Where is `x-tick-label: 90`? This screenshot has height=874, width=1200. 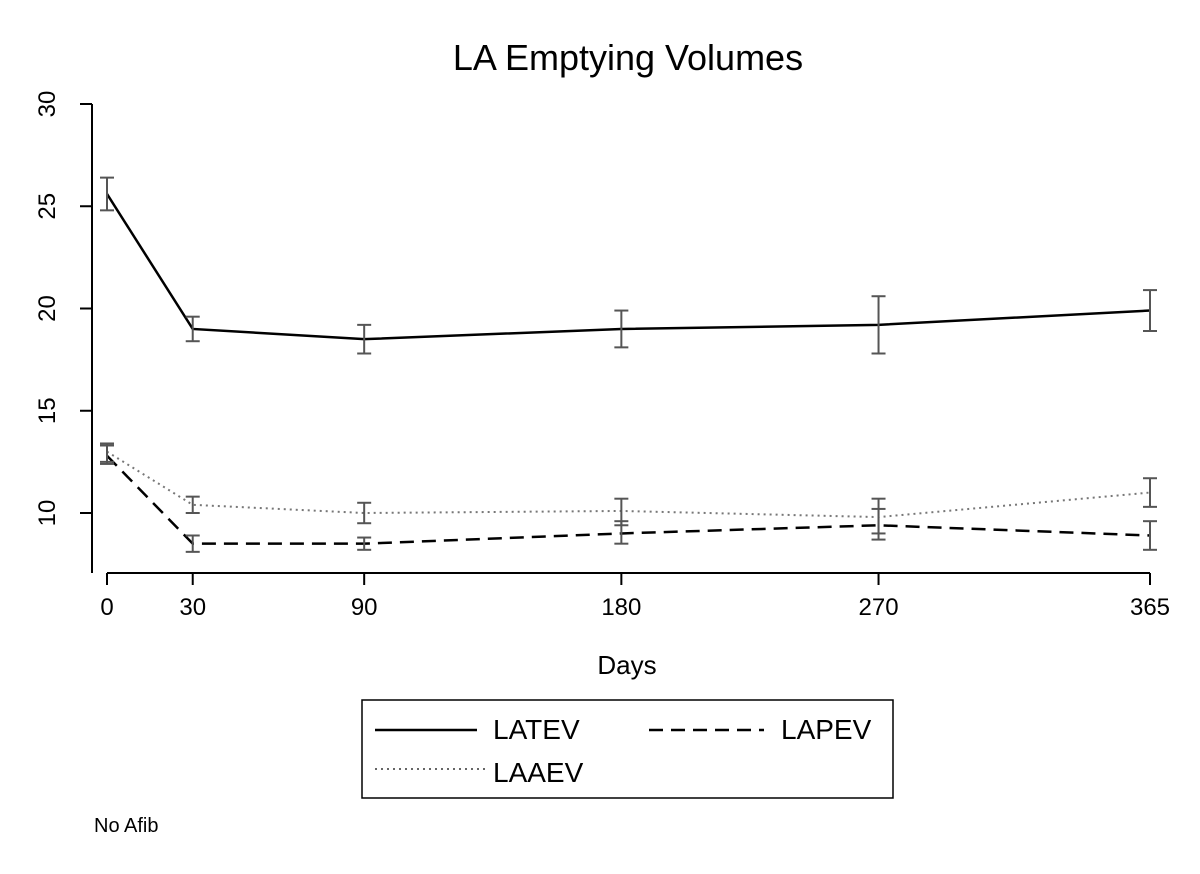
x-tick-label: 90 is located at coordinates (364, 607).